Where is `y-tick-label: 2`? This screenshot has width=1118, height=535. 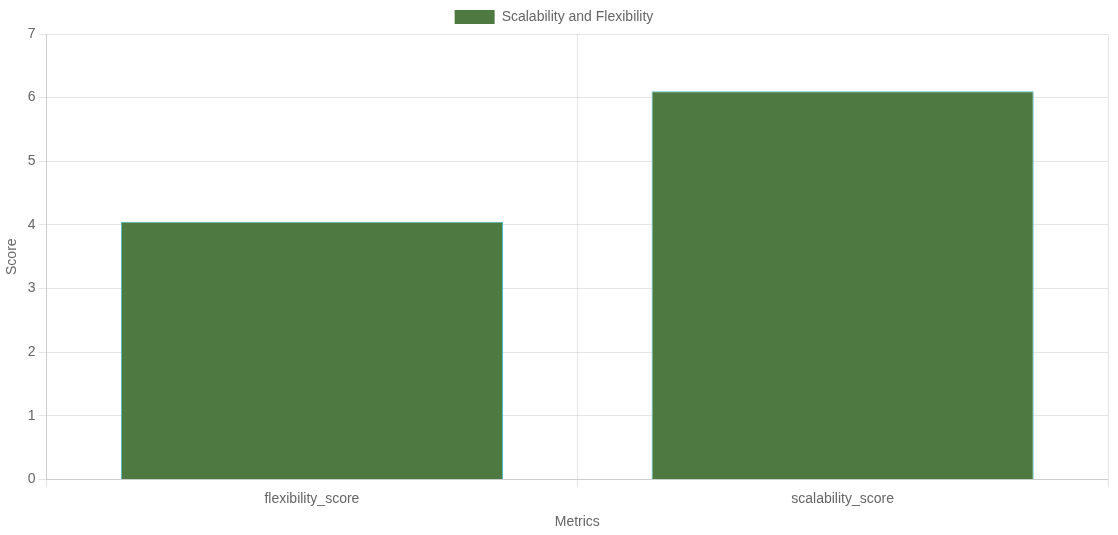 y-tick-label: 2 is located at coordinates (31, 351).